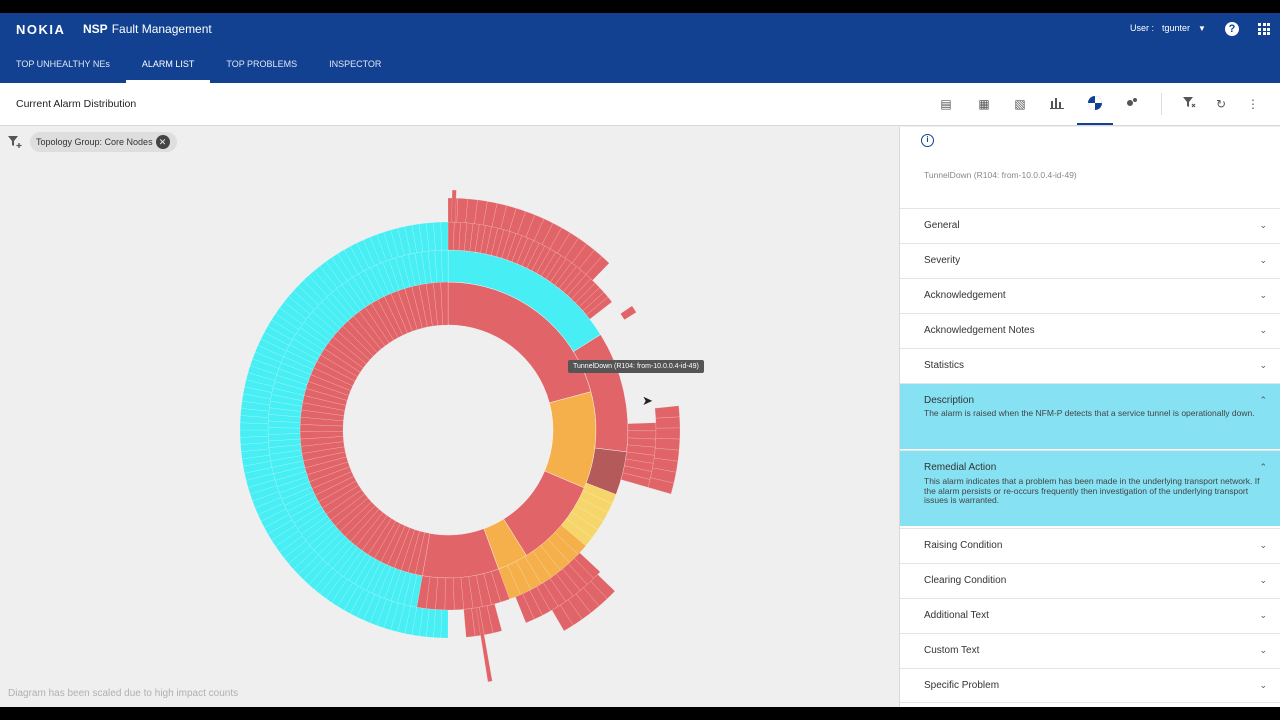  I want to click on filter-chip: Topology Group: Core Nodes ✕, so click(103, 142).